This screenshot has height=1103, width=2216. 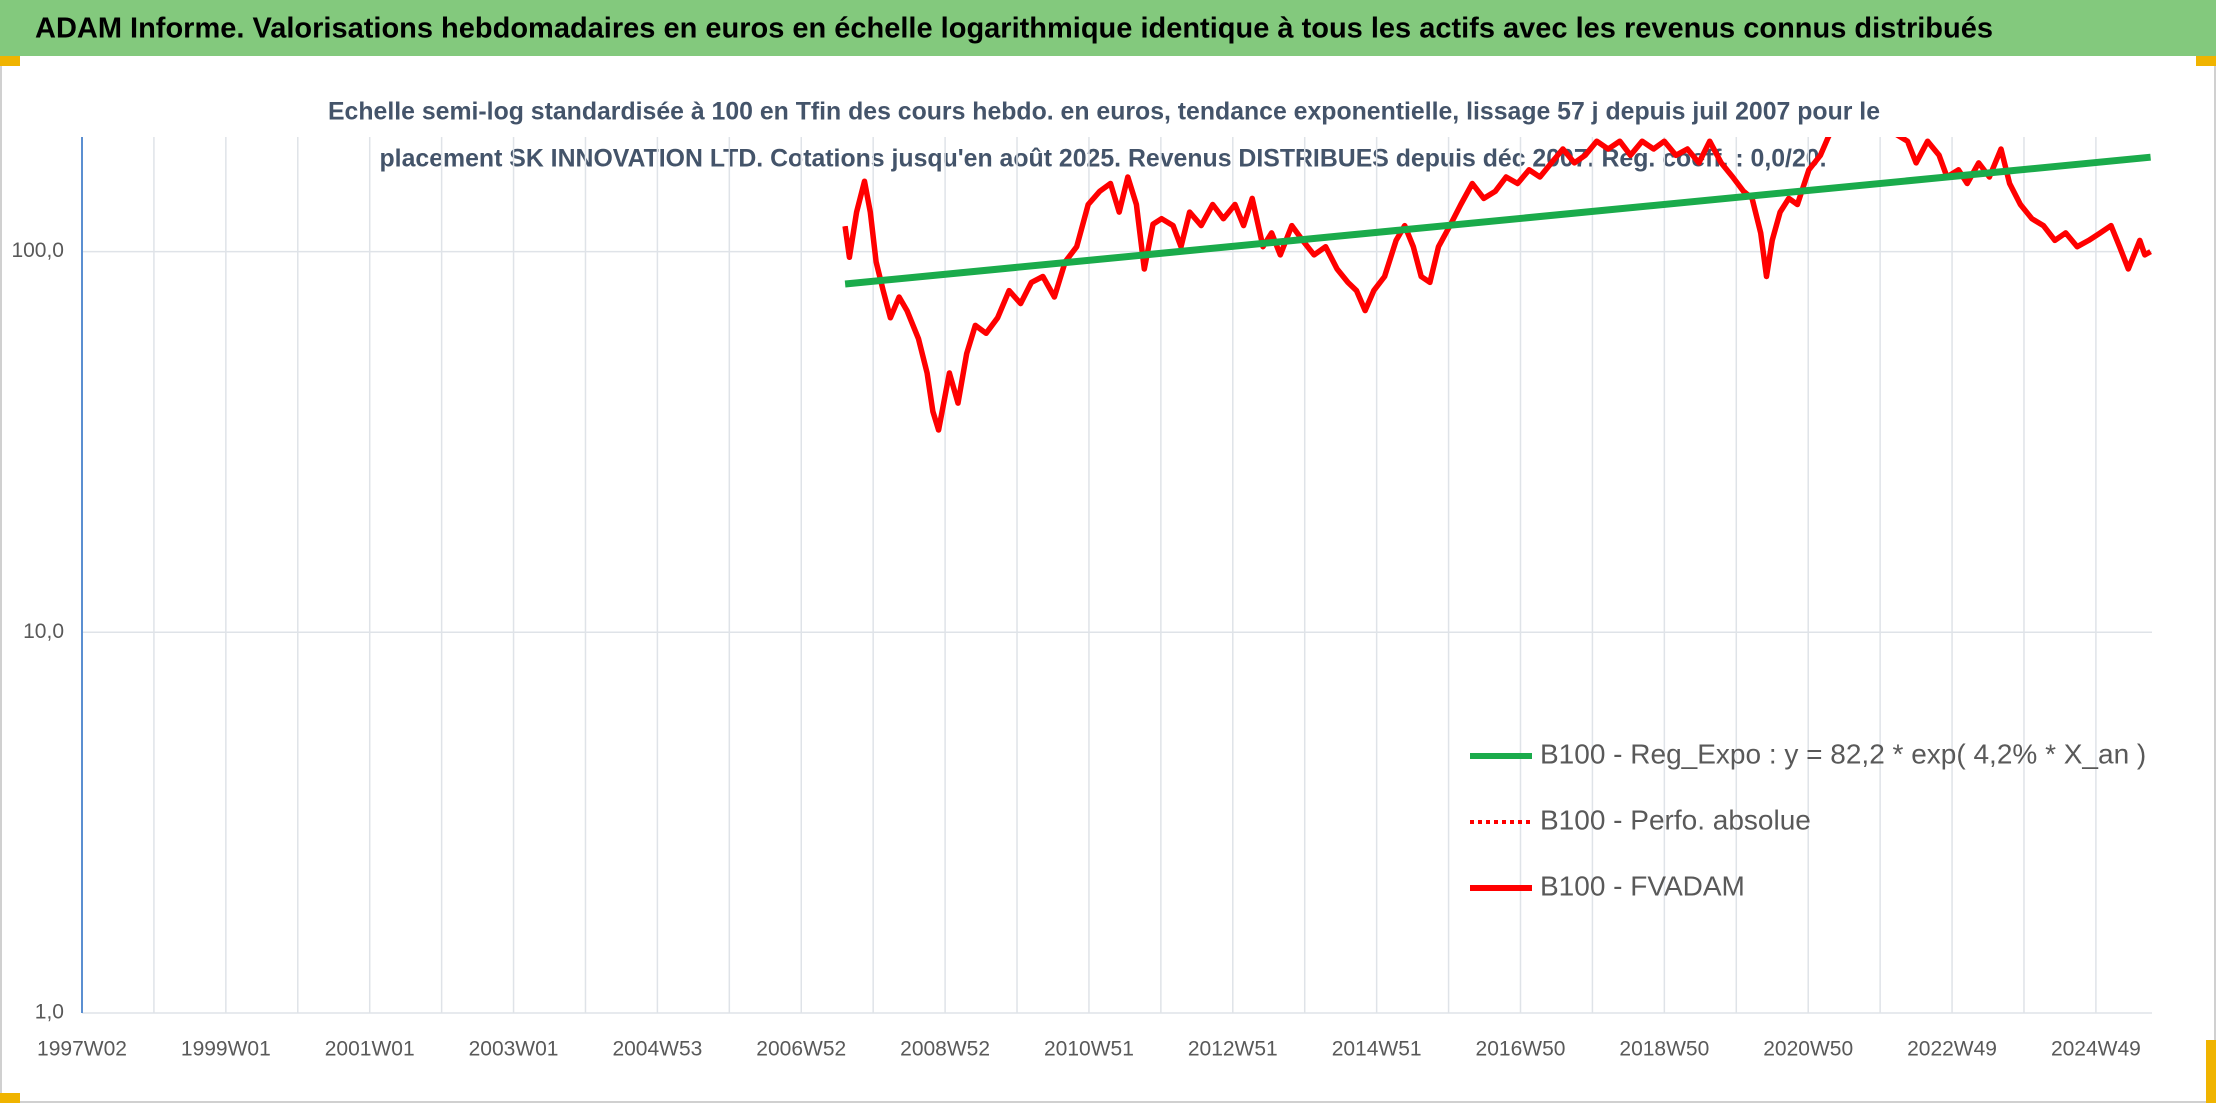 I want to click on series-line, so click(x=1497, y=220).